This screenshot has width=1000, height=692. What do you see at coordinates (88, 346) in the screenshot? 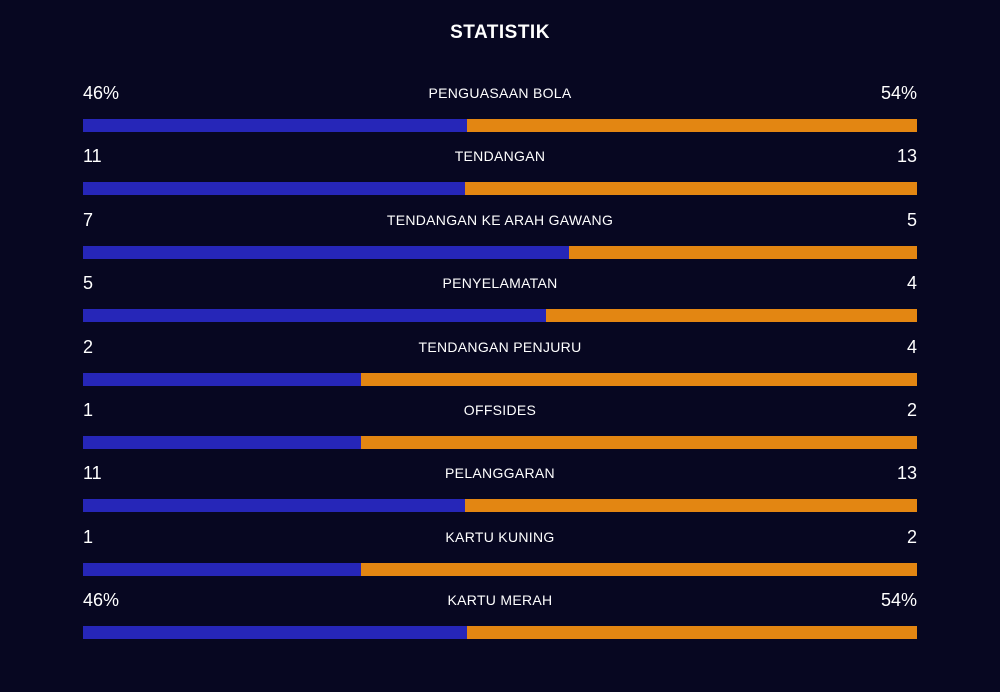
I see `home-value: 2` at bounding box center [88, 346].